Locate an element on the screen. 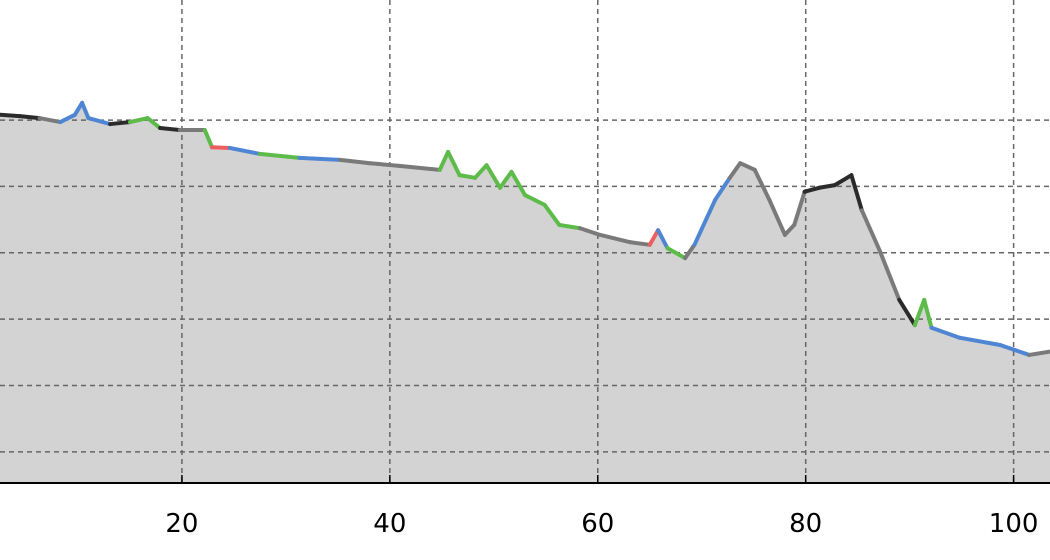 The width and height of the screenshot is (1050, 560). x-tick-label: 80 is located at coordinates (805, 524).